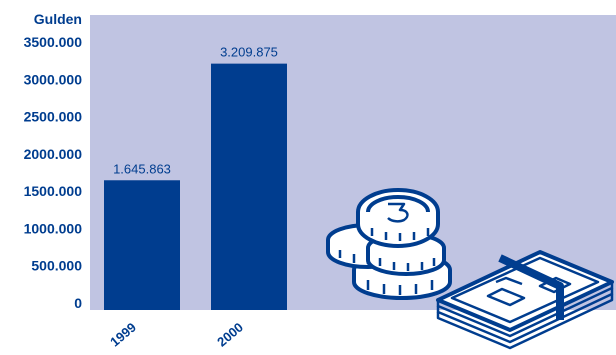 This screenshot has width=616, height=355. Describe the element at coordinates (142, 245) in the screenshot. I see `bar-1999` at that location.